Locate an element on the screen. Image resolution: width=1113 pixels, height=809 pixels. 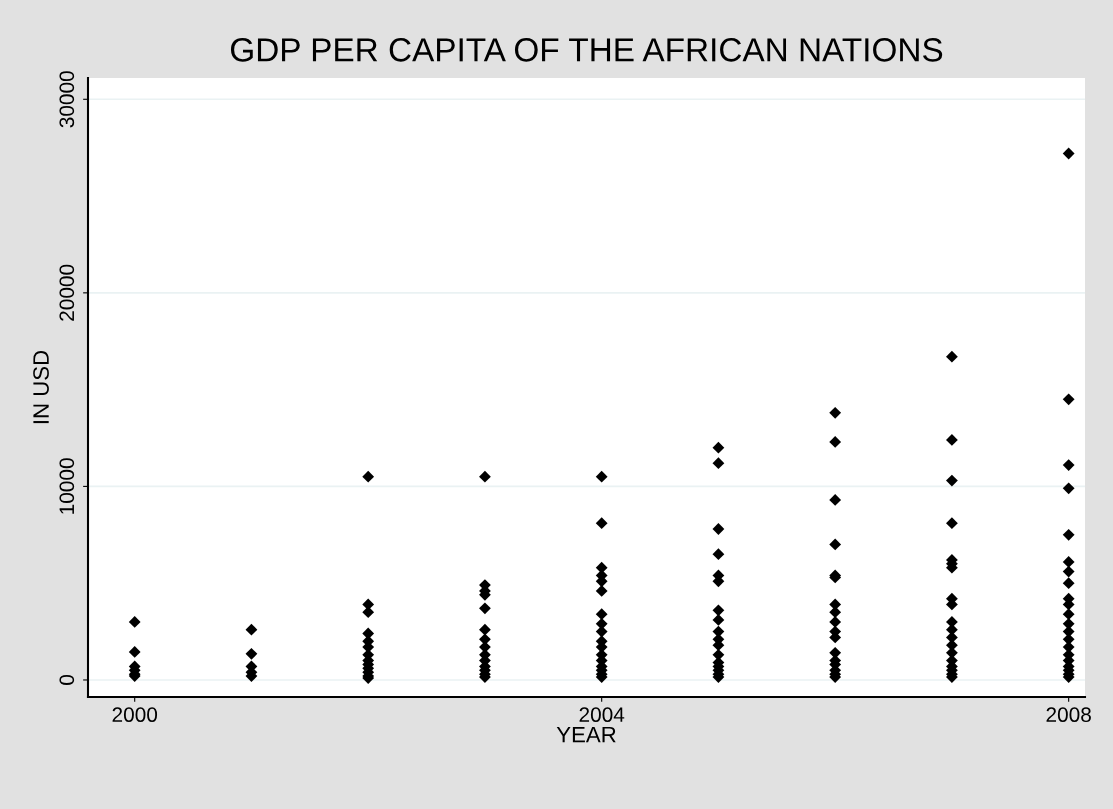
y-tick-label: 10000 is located at coordinates (67, 486).